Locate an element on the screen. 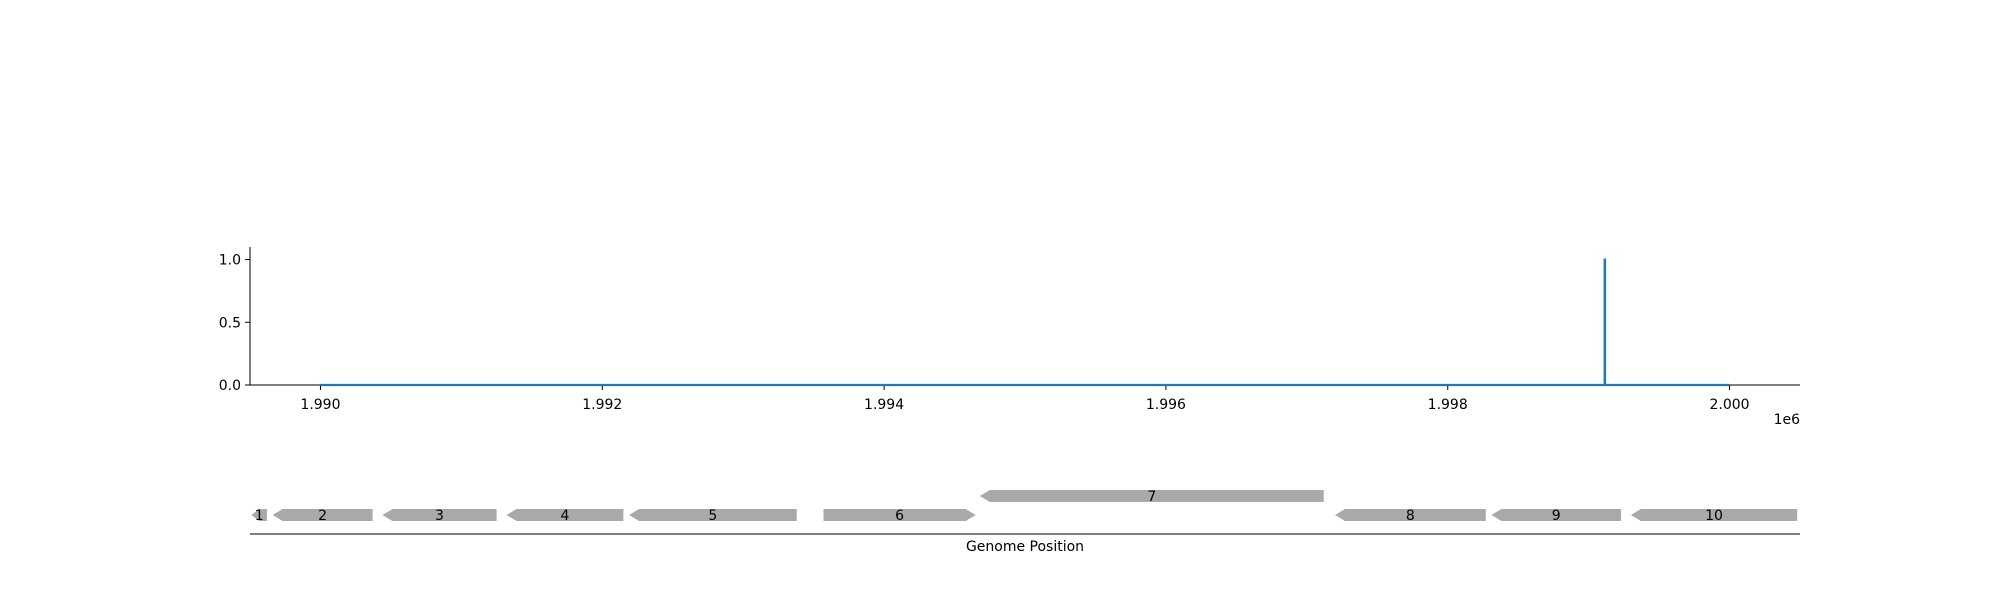 The width and height of the screenshot is (2000, 605). gene-label: 7 is located at coordinates (1151, 497).